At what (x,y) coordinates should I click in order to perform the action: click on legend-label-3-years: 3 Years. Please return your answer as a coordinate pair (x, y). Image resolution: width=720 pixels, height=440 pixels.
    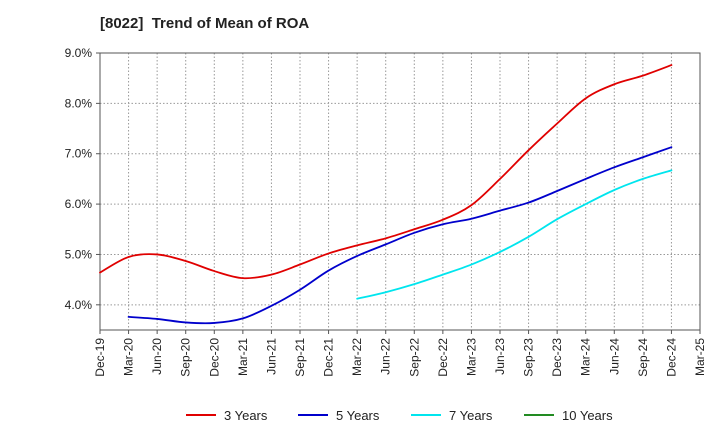
    Looking at the image, I should click on (246, 415).